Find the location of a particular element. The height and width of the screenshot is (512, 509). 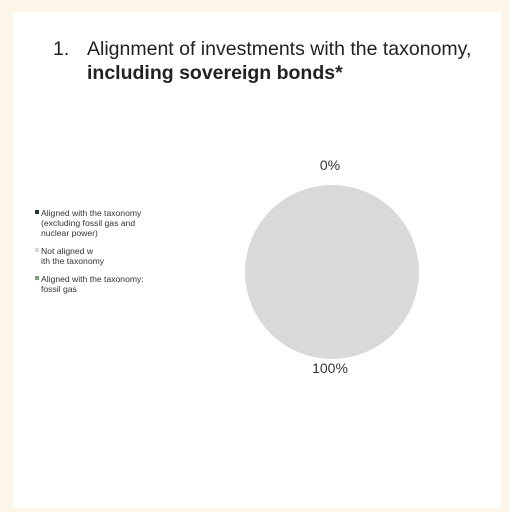

legend-item: Not aligned w ith the taxonomy is located at coordinates (122, 256).